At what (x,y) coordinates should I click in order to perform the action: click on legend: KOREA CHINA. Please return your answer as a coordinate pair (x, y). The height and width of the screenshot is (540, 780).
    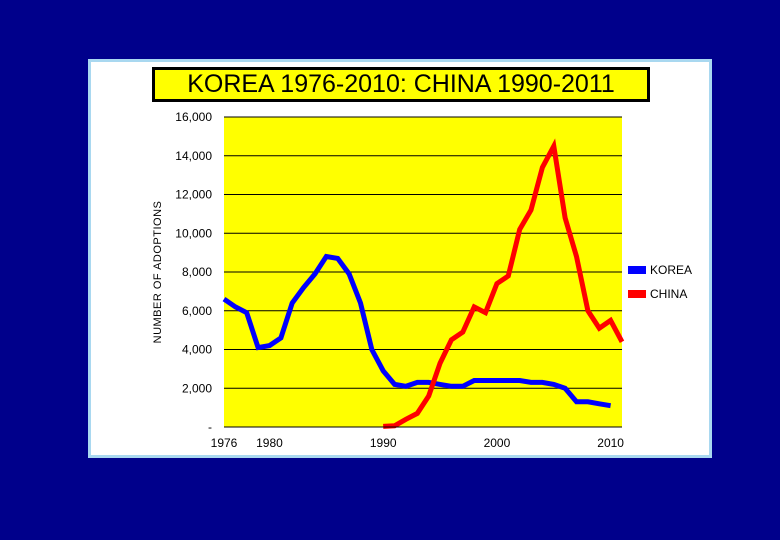
    Looking at the image, I should click on (660, 282).